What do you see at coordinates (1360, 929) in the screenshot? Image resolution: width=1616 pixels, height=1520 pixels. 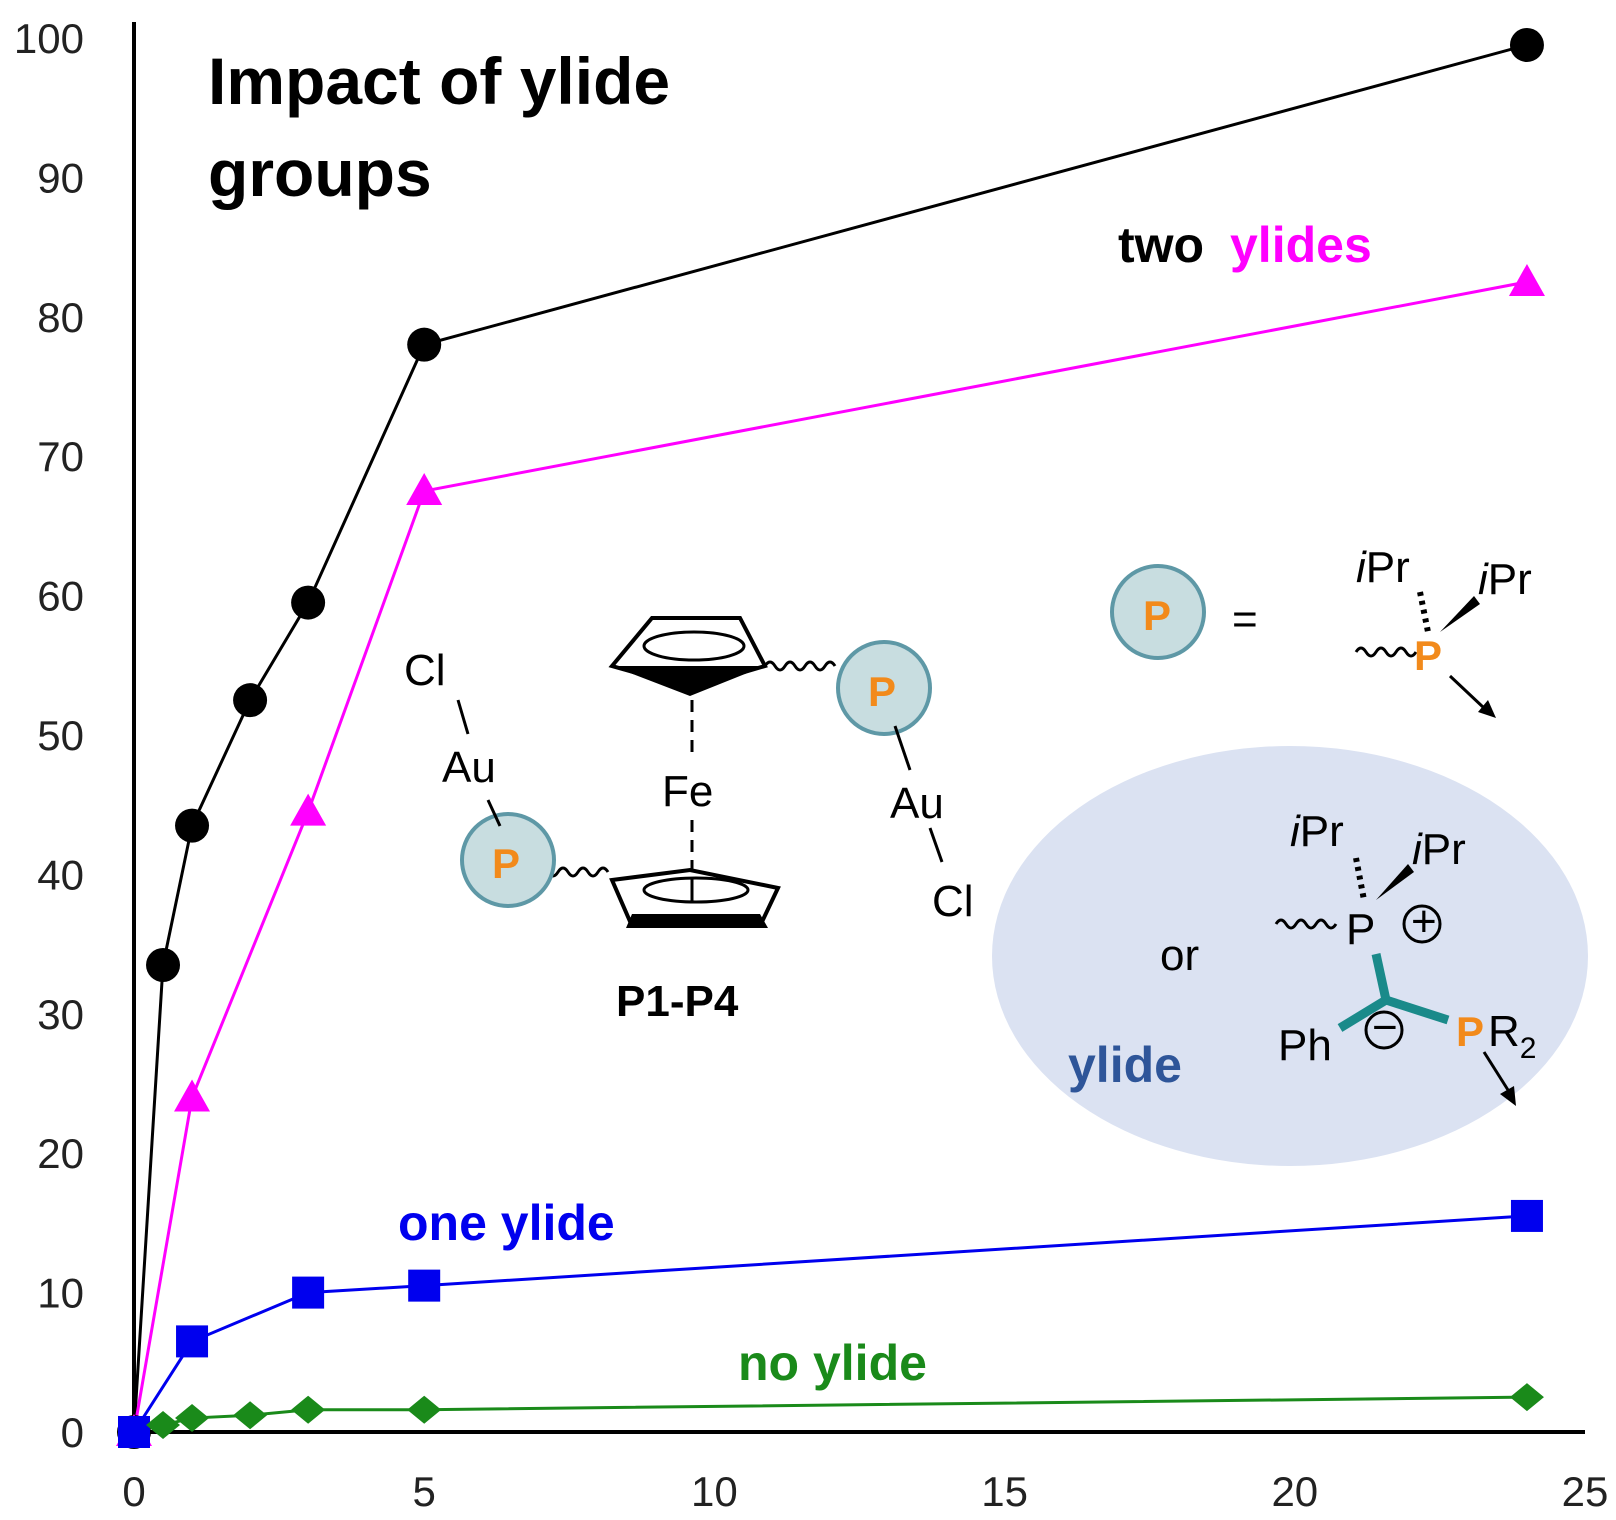 I see `ylide-p-cation: P` at bounding box center [1360, 929].